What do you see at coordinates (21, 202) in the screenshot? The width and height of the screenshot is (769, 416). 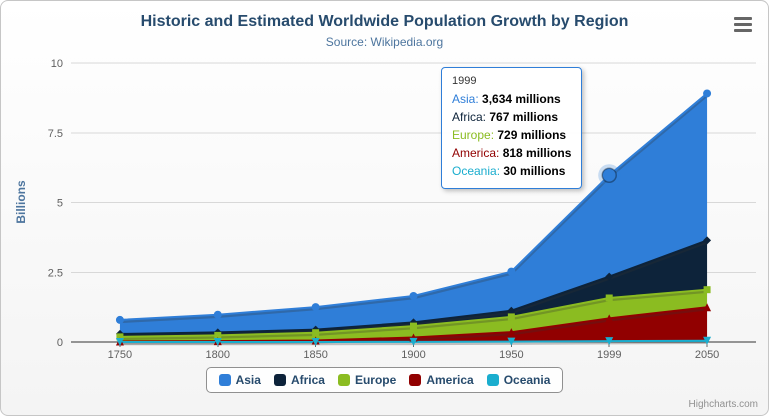 I see `y-axis-title: Billions` at bounding box center [21, 202].